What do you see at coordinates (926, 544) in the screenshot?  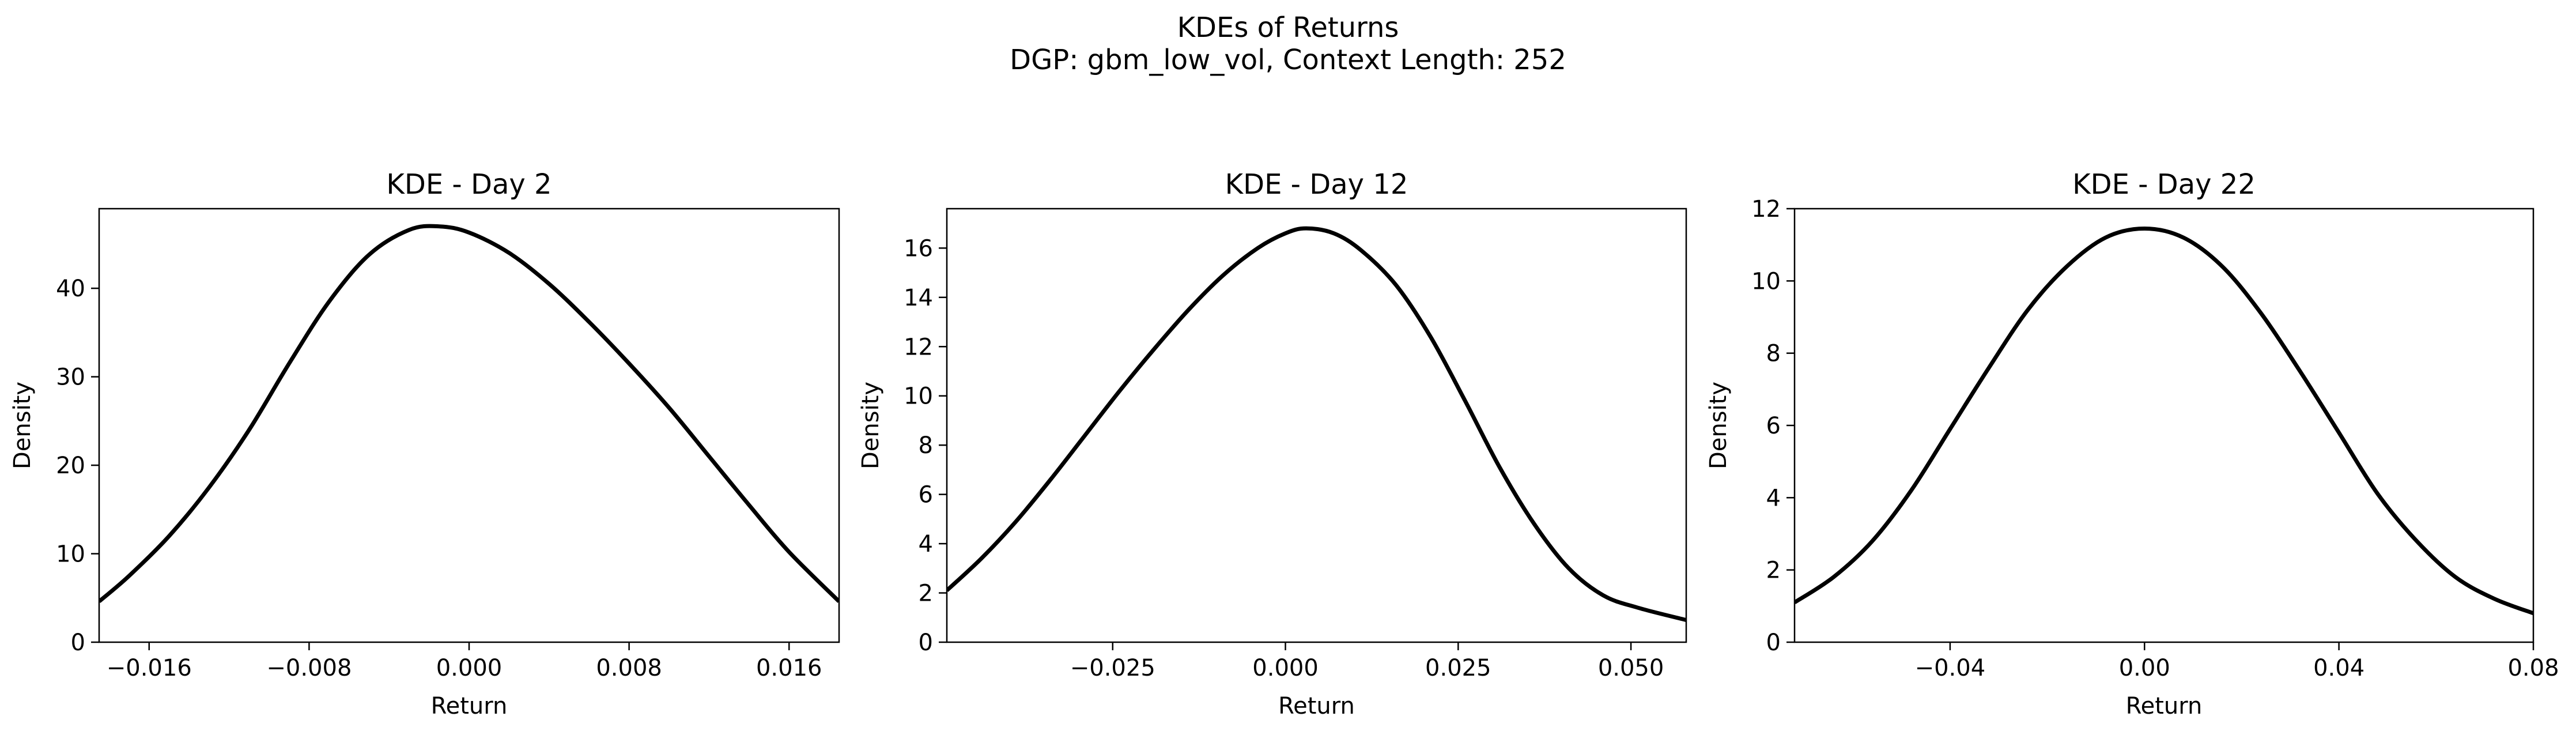 I see `panel-2-y-tick-label: 4` at bounding box center [926, 544].